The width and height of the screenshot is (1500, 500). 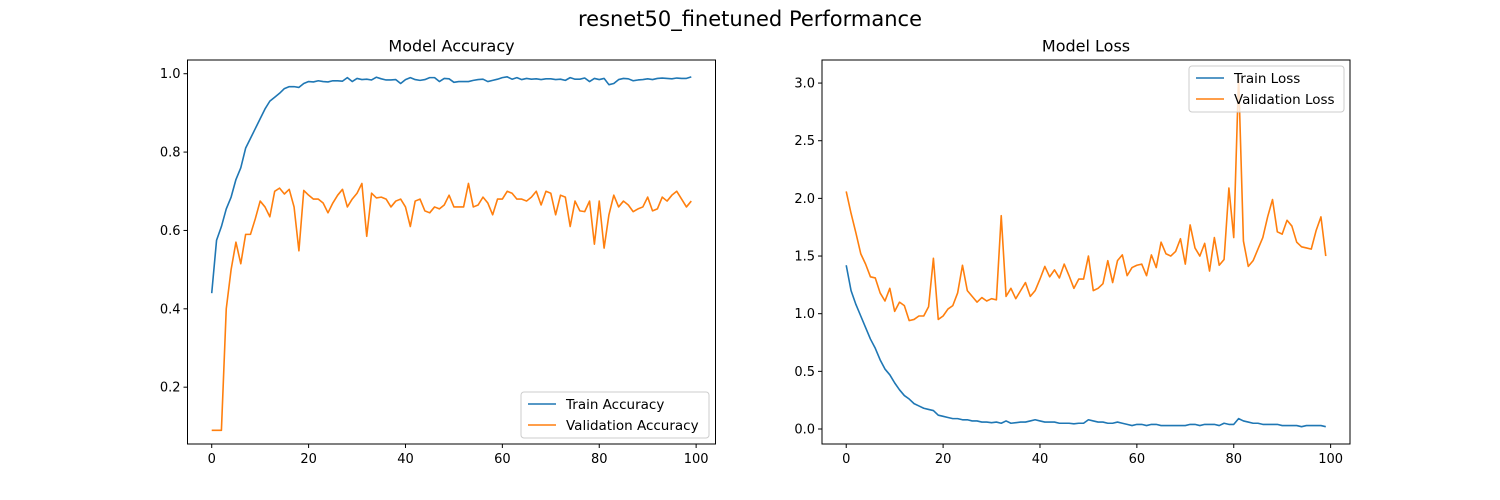 What do you see at coordinates (212, 459) in the screenshot?
I see `accuracy-xtick-label: 0` at bounding box center [212, 459].